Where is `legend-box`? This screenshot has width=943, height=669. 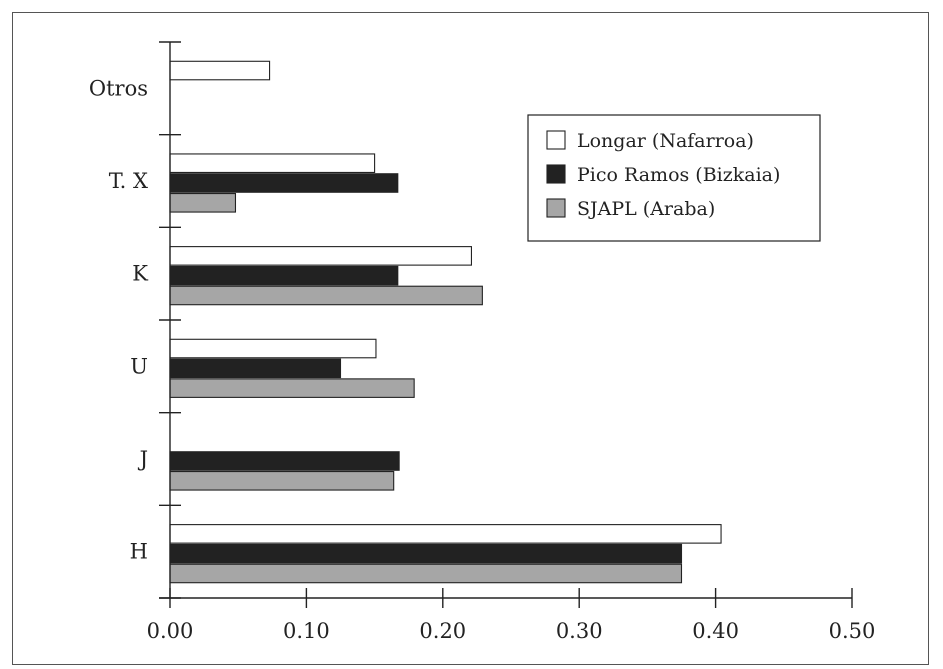 legend-box is located at coordinates (674, 178).